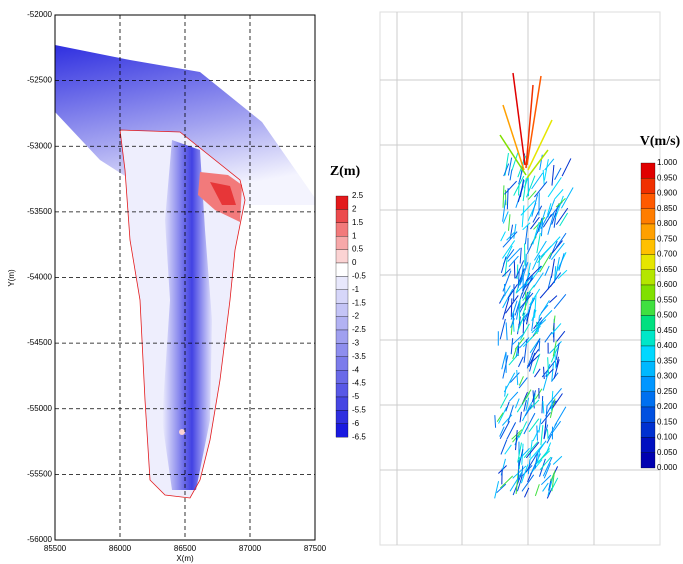  What do you see at coordinates (55, 548) in the screenshot?
I see `x-tick-label: 85500` at bounding box center [55, 548].